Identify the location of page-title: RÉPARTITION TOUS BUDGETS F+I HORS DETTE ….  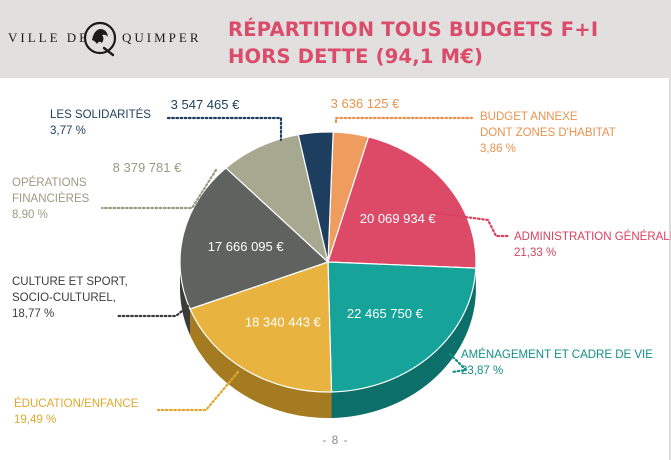
(413, 43).